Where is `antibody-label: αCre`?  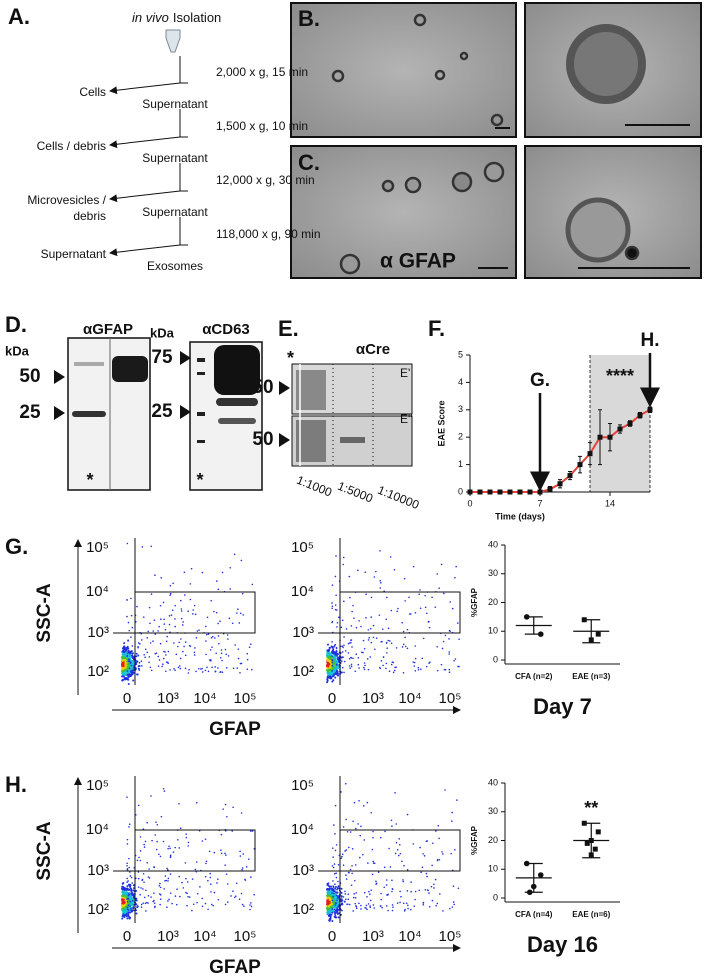
antibody-label: αCre is located at coordinates (373, 349).